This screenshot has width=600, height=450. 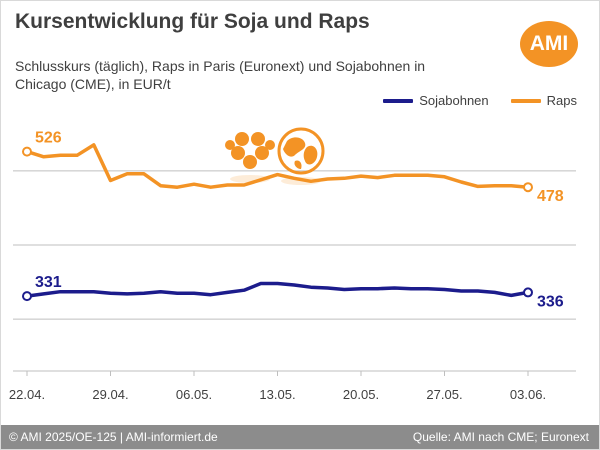 I want to click on legend-label-raps: Raps, so click(x=561, y=100).